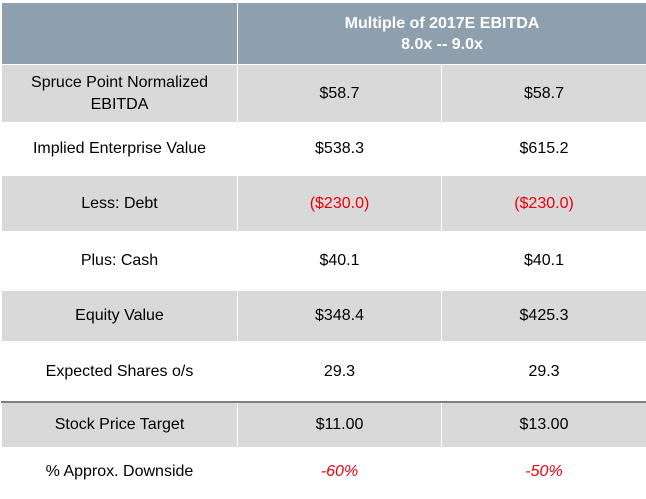 The image size is (646, 499). I want to click on high-value-cell: $40.1, so click(543, 261).